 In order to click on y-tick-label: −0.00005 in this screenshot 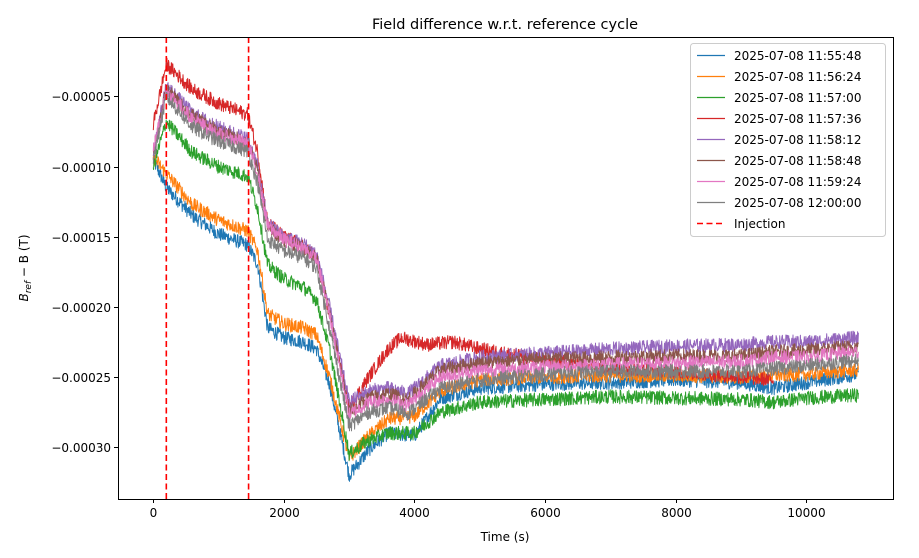, I will do `click(81, 97)`.